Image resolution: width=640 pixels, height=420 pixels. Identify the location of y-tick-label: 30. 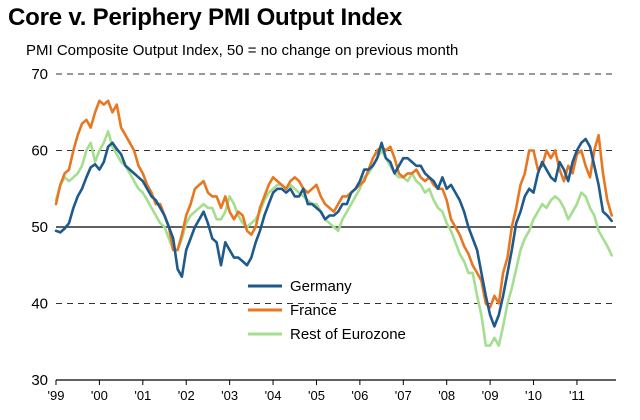
(39, 380).